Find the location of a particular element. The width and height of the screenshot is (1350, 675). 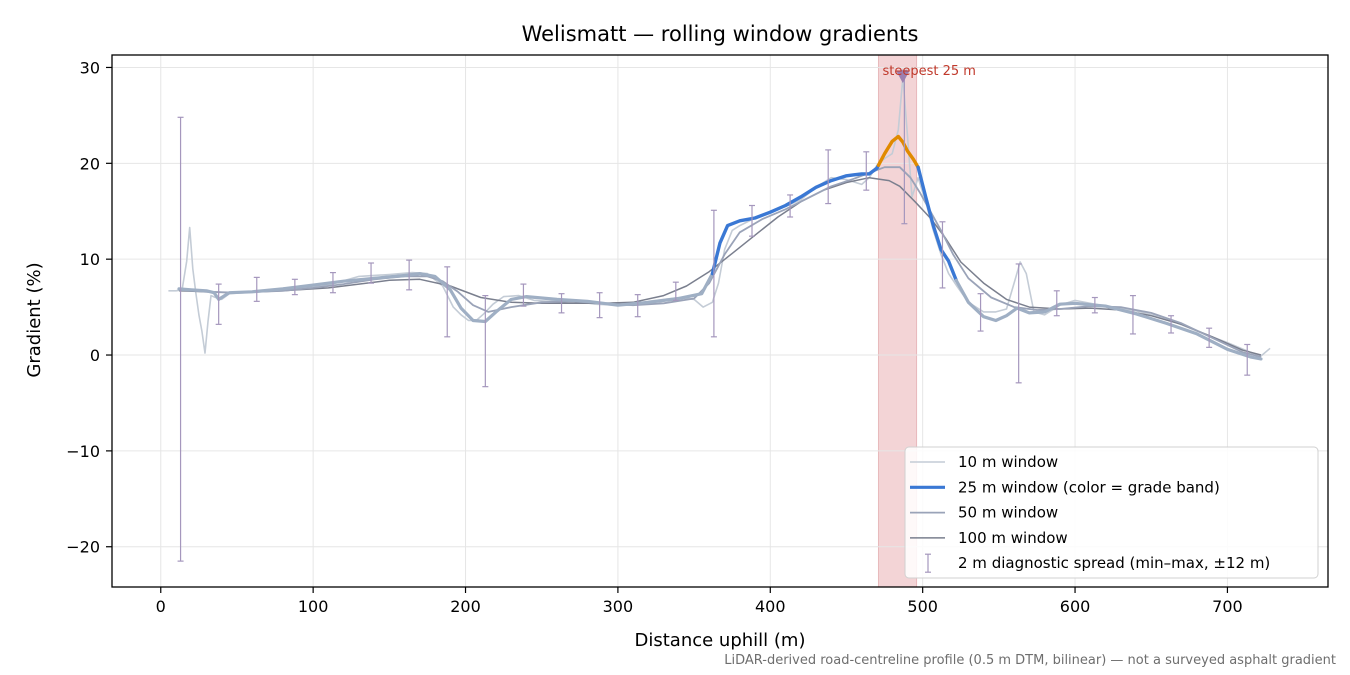

legend-entry-25m-label: 25 m window (color = grade band) is located at coordinates (1089, 487).